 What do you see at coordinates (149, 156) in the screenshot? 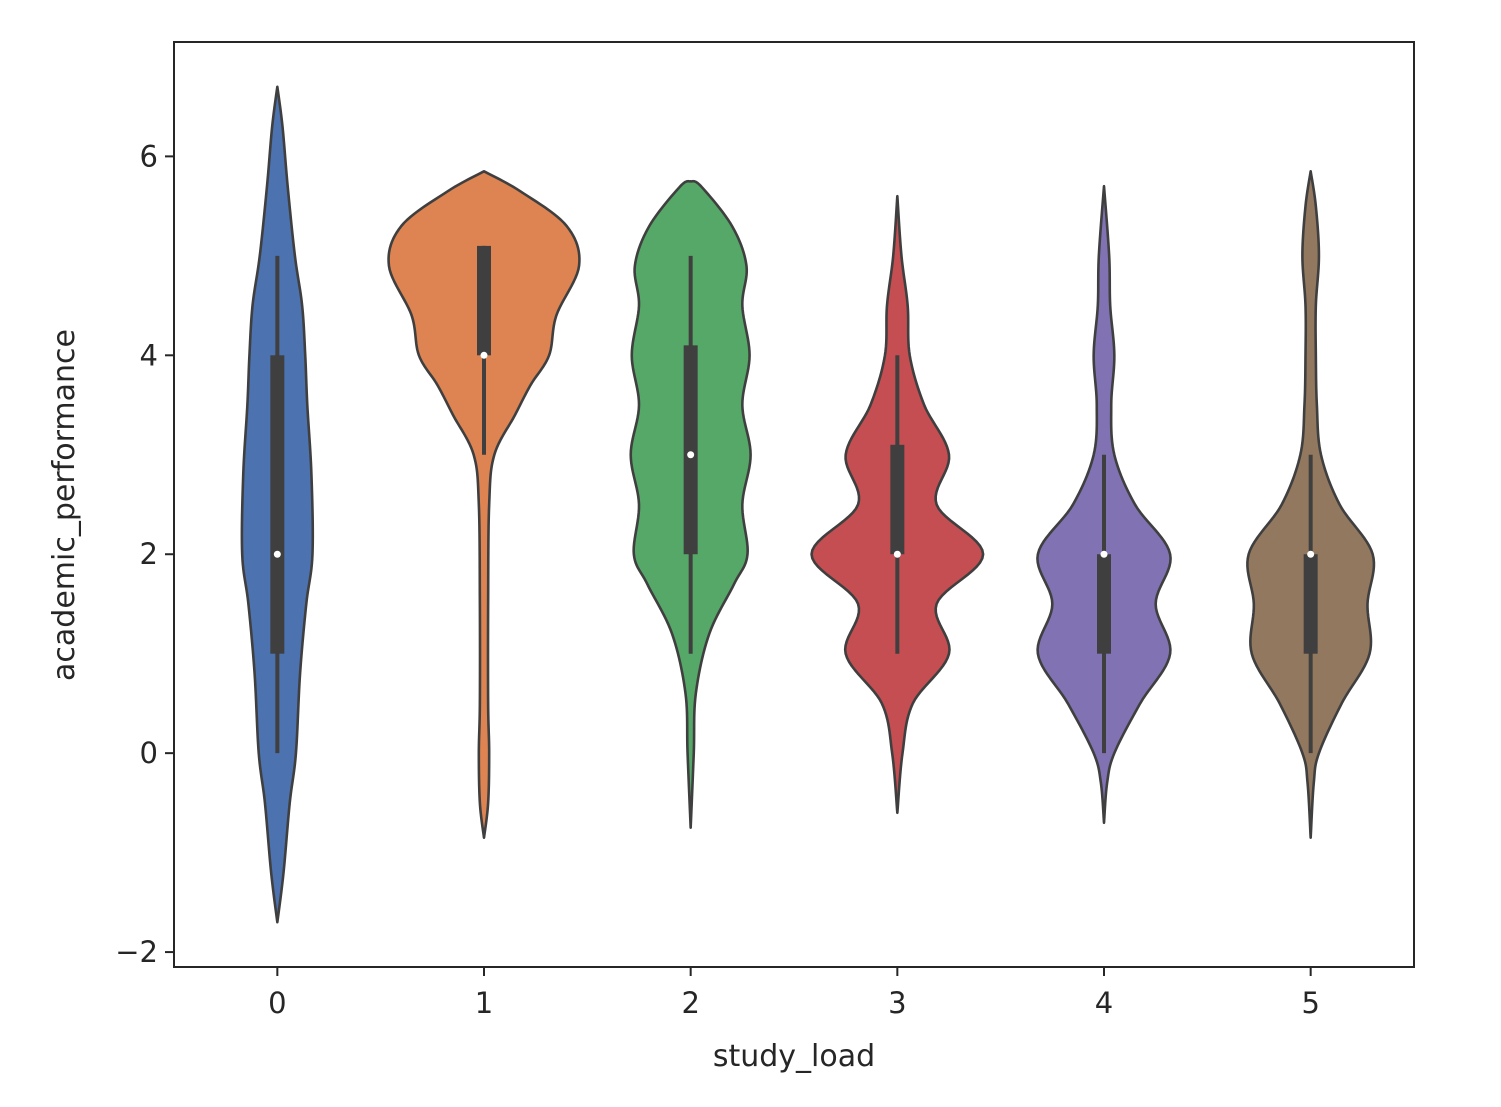
I see `y-tick-label-6: 6` at bounding box center [149, 156].